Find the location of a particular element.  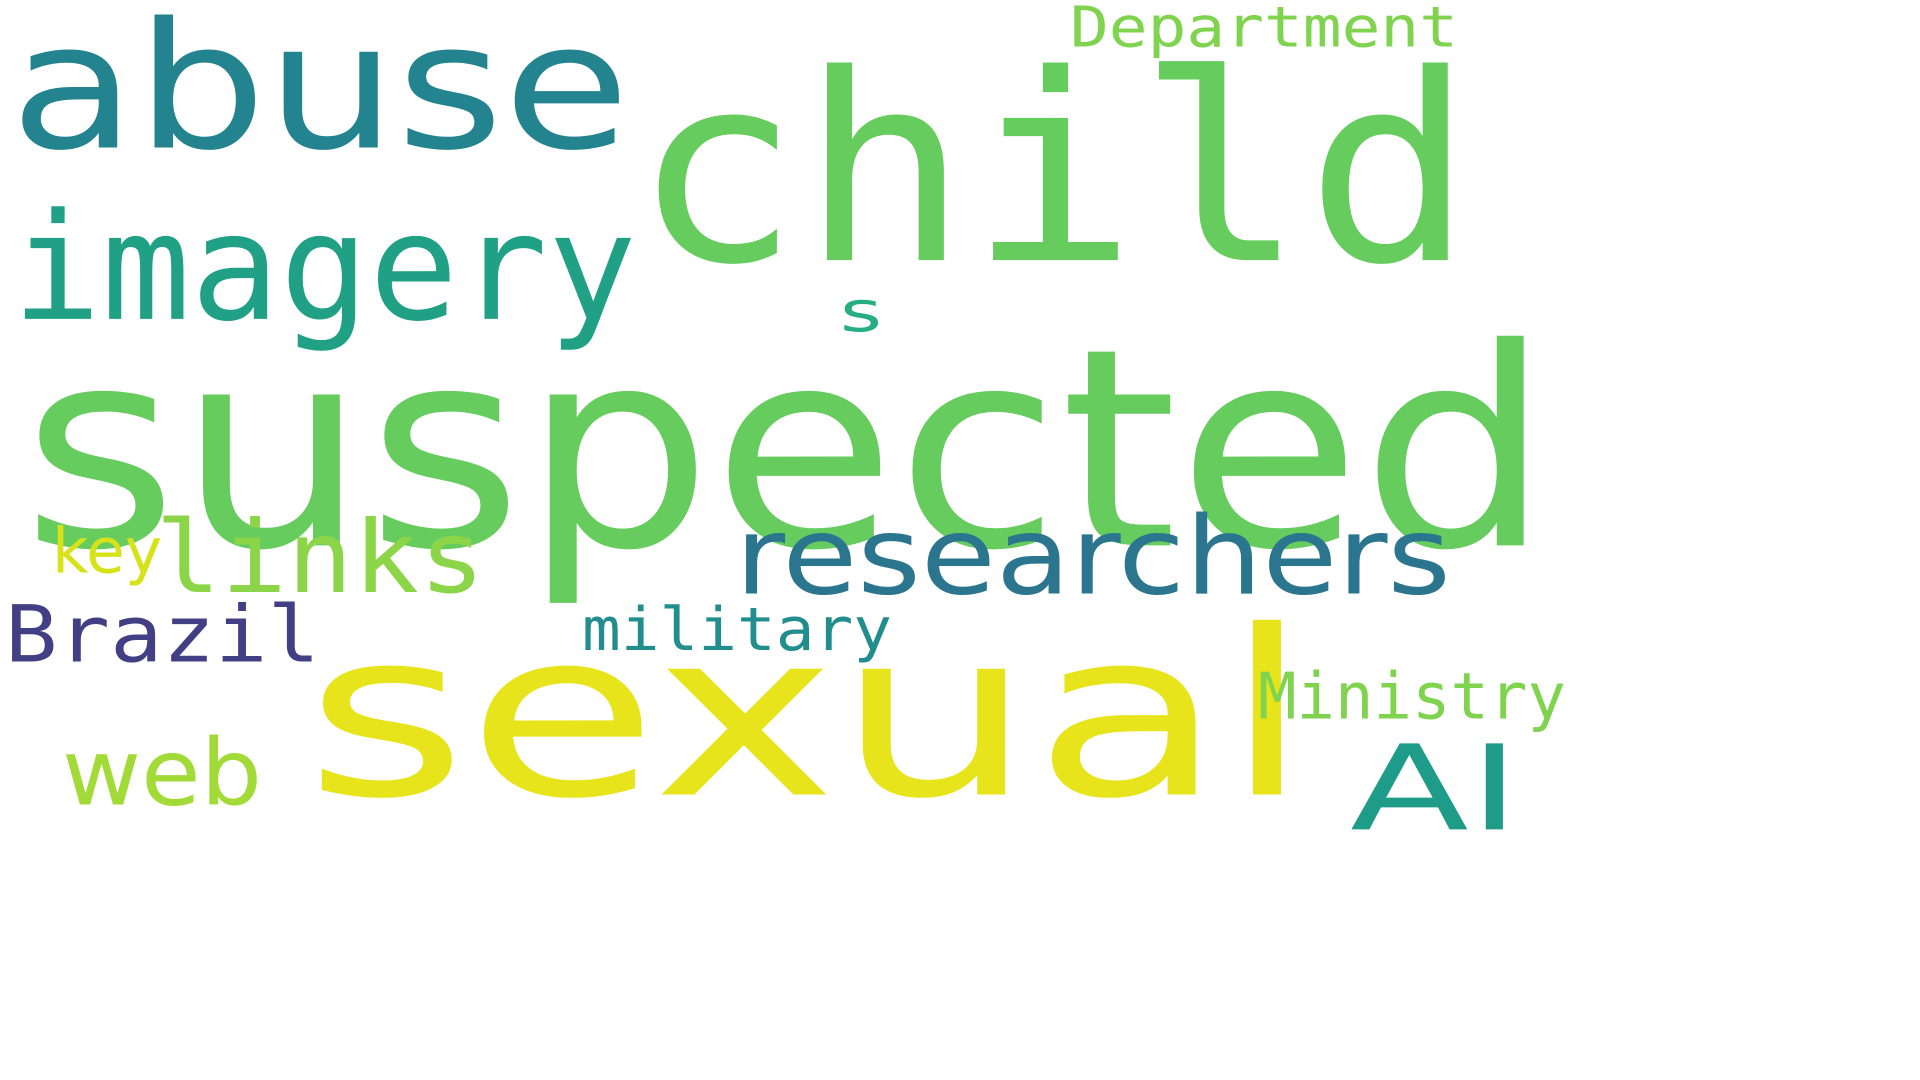

word-ministry: Ministry is located at coordinates (1412, 697).